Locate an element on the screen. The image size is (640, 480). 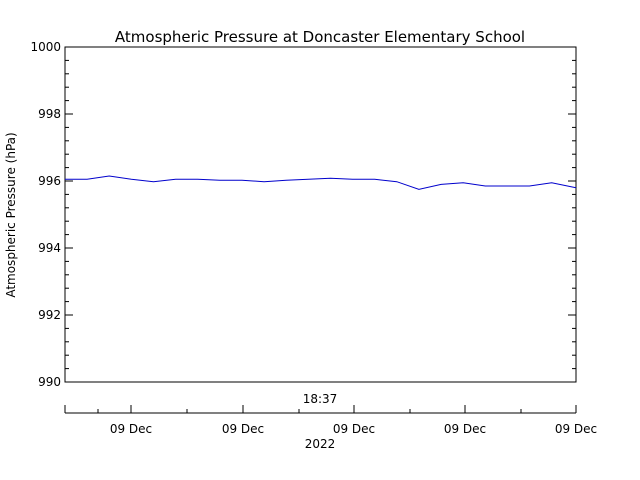
series-group is located at coordinates (321, 182).